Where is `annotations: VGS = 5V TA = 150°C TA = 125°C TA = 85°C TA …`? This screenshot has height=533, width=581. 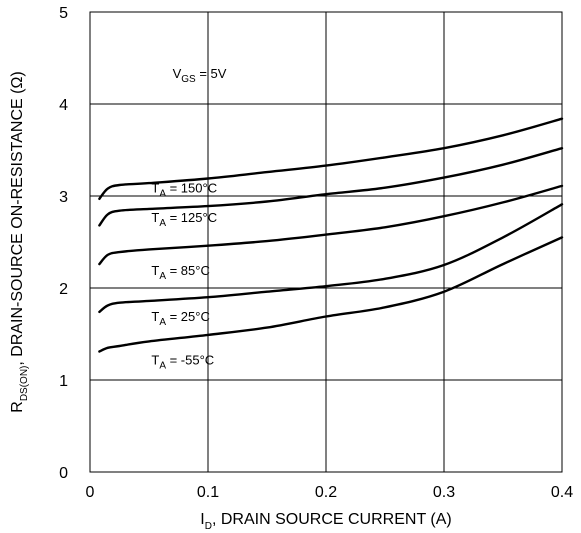
annotations: VGS = 5V TA = 150°C TA = 125°C TA = 85°C TA … is located at coordinates (188, 218).